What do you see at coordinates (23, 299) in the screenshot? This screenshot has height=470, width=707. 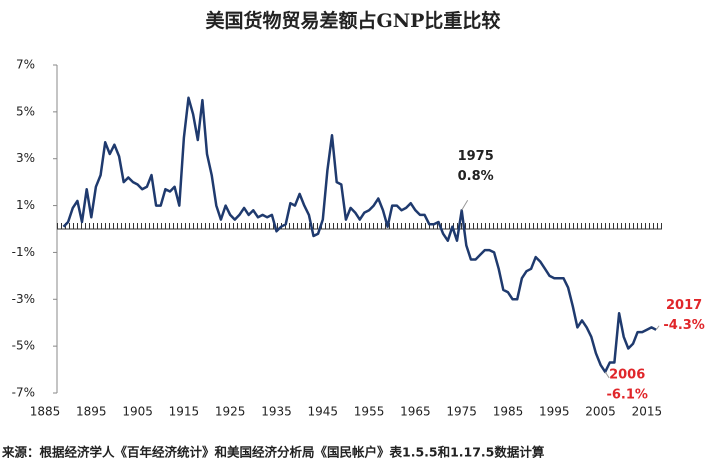 I see `y-tick-label: -3%` at bounding box center [23, 299].